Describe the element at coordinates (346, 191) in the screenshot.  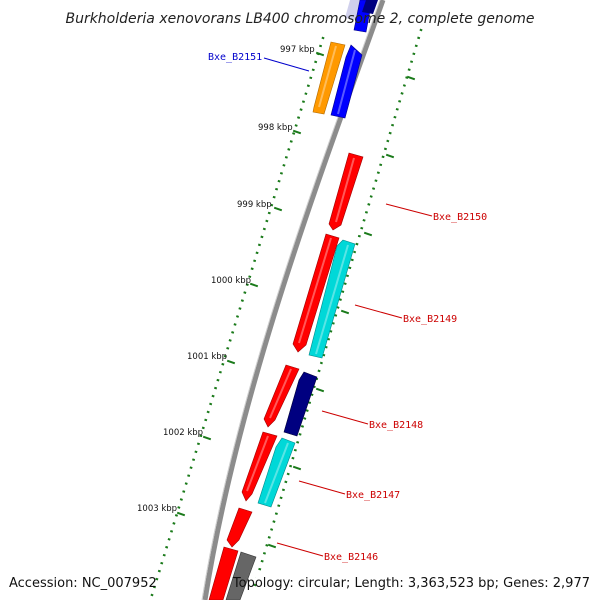
I see `gene-feature-b2150` at that location.